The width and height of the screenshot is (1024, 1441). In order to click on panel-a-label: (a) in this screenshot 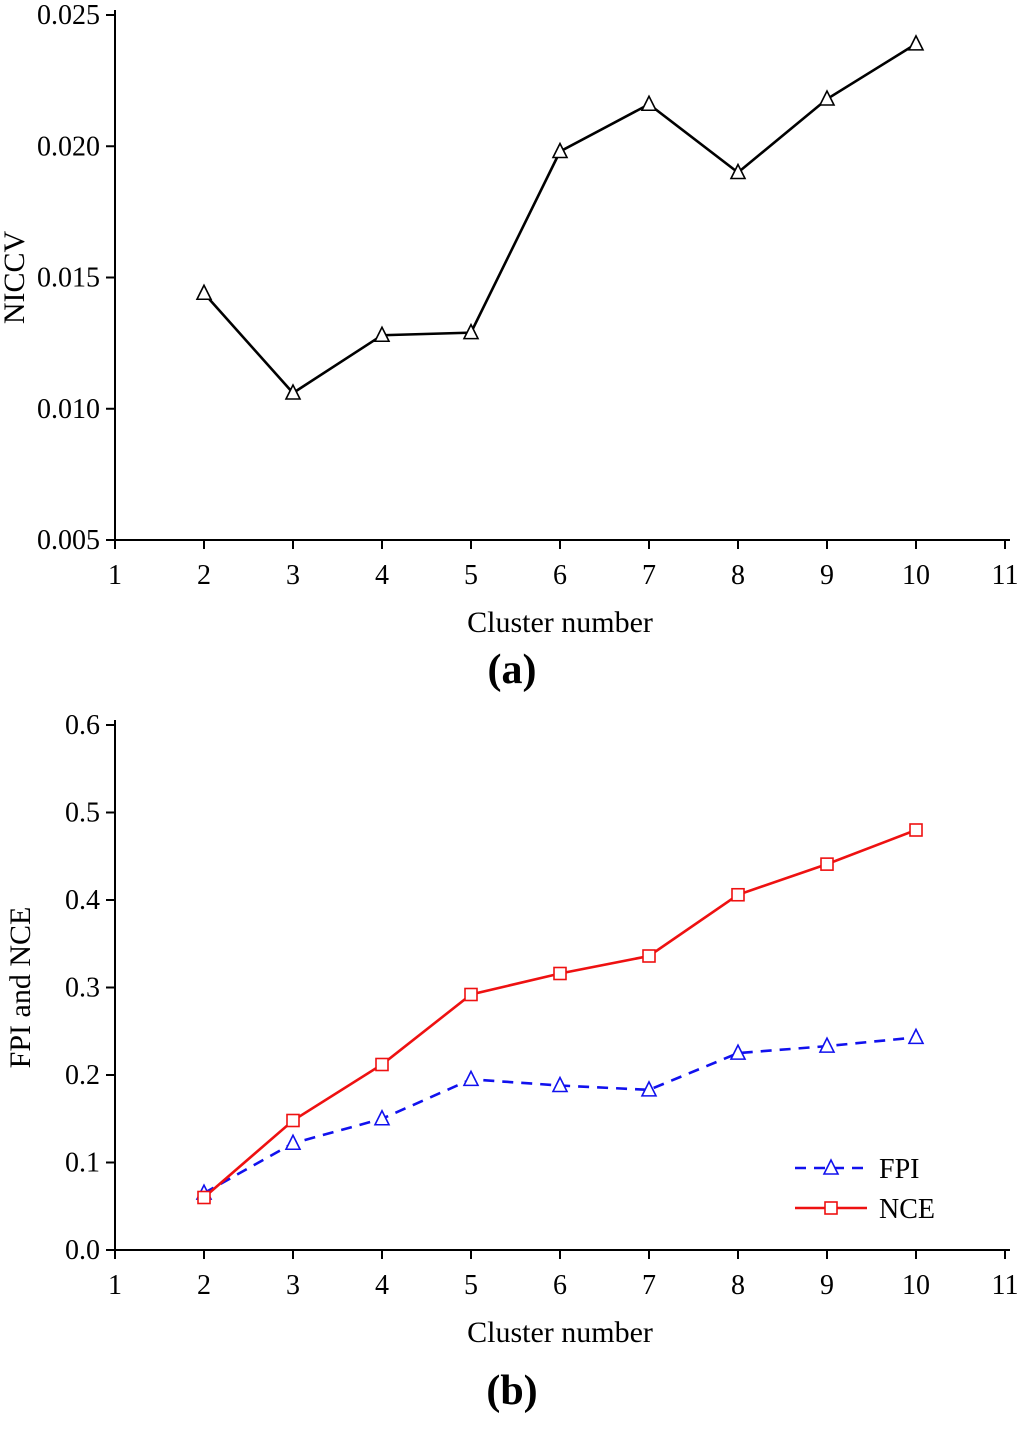, I will do `click(512, 670)`.